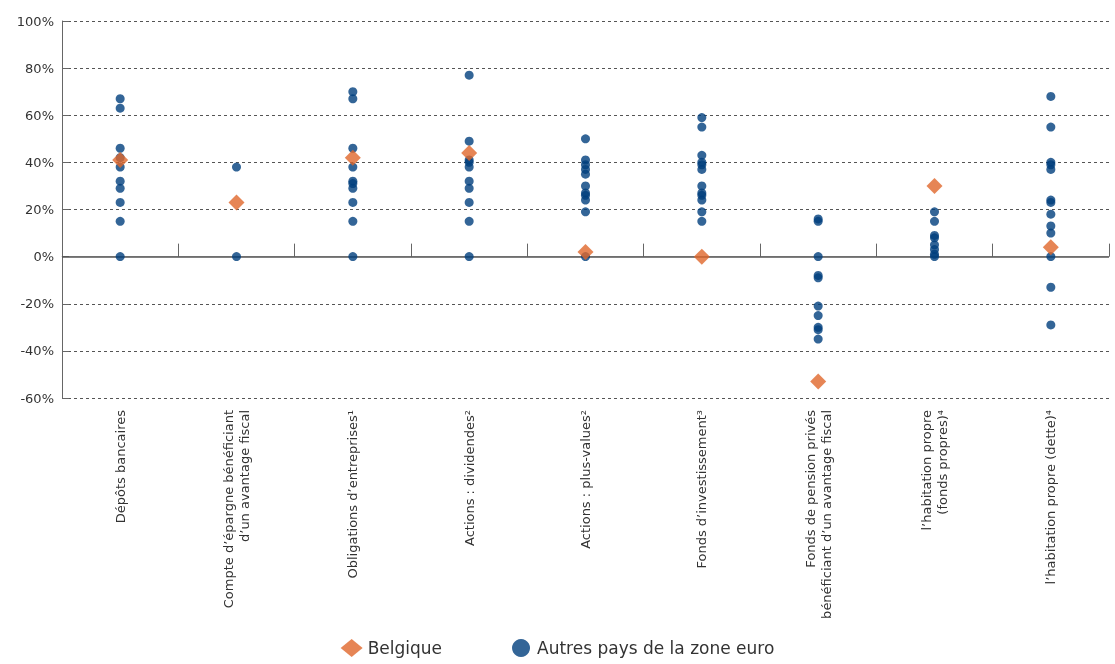  I want to click on y-tick-label: 60%, so click(39, 115).